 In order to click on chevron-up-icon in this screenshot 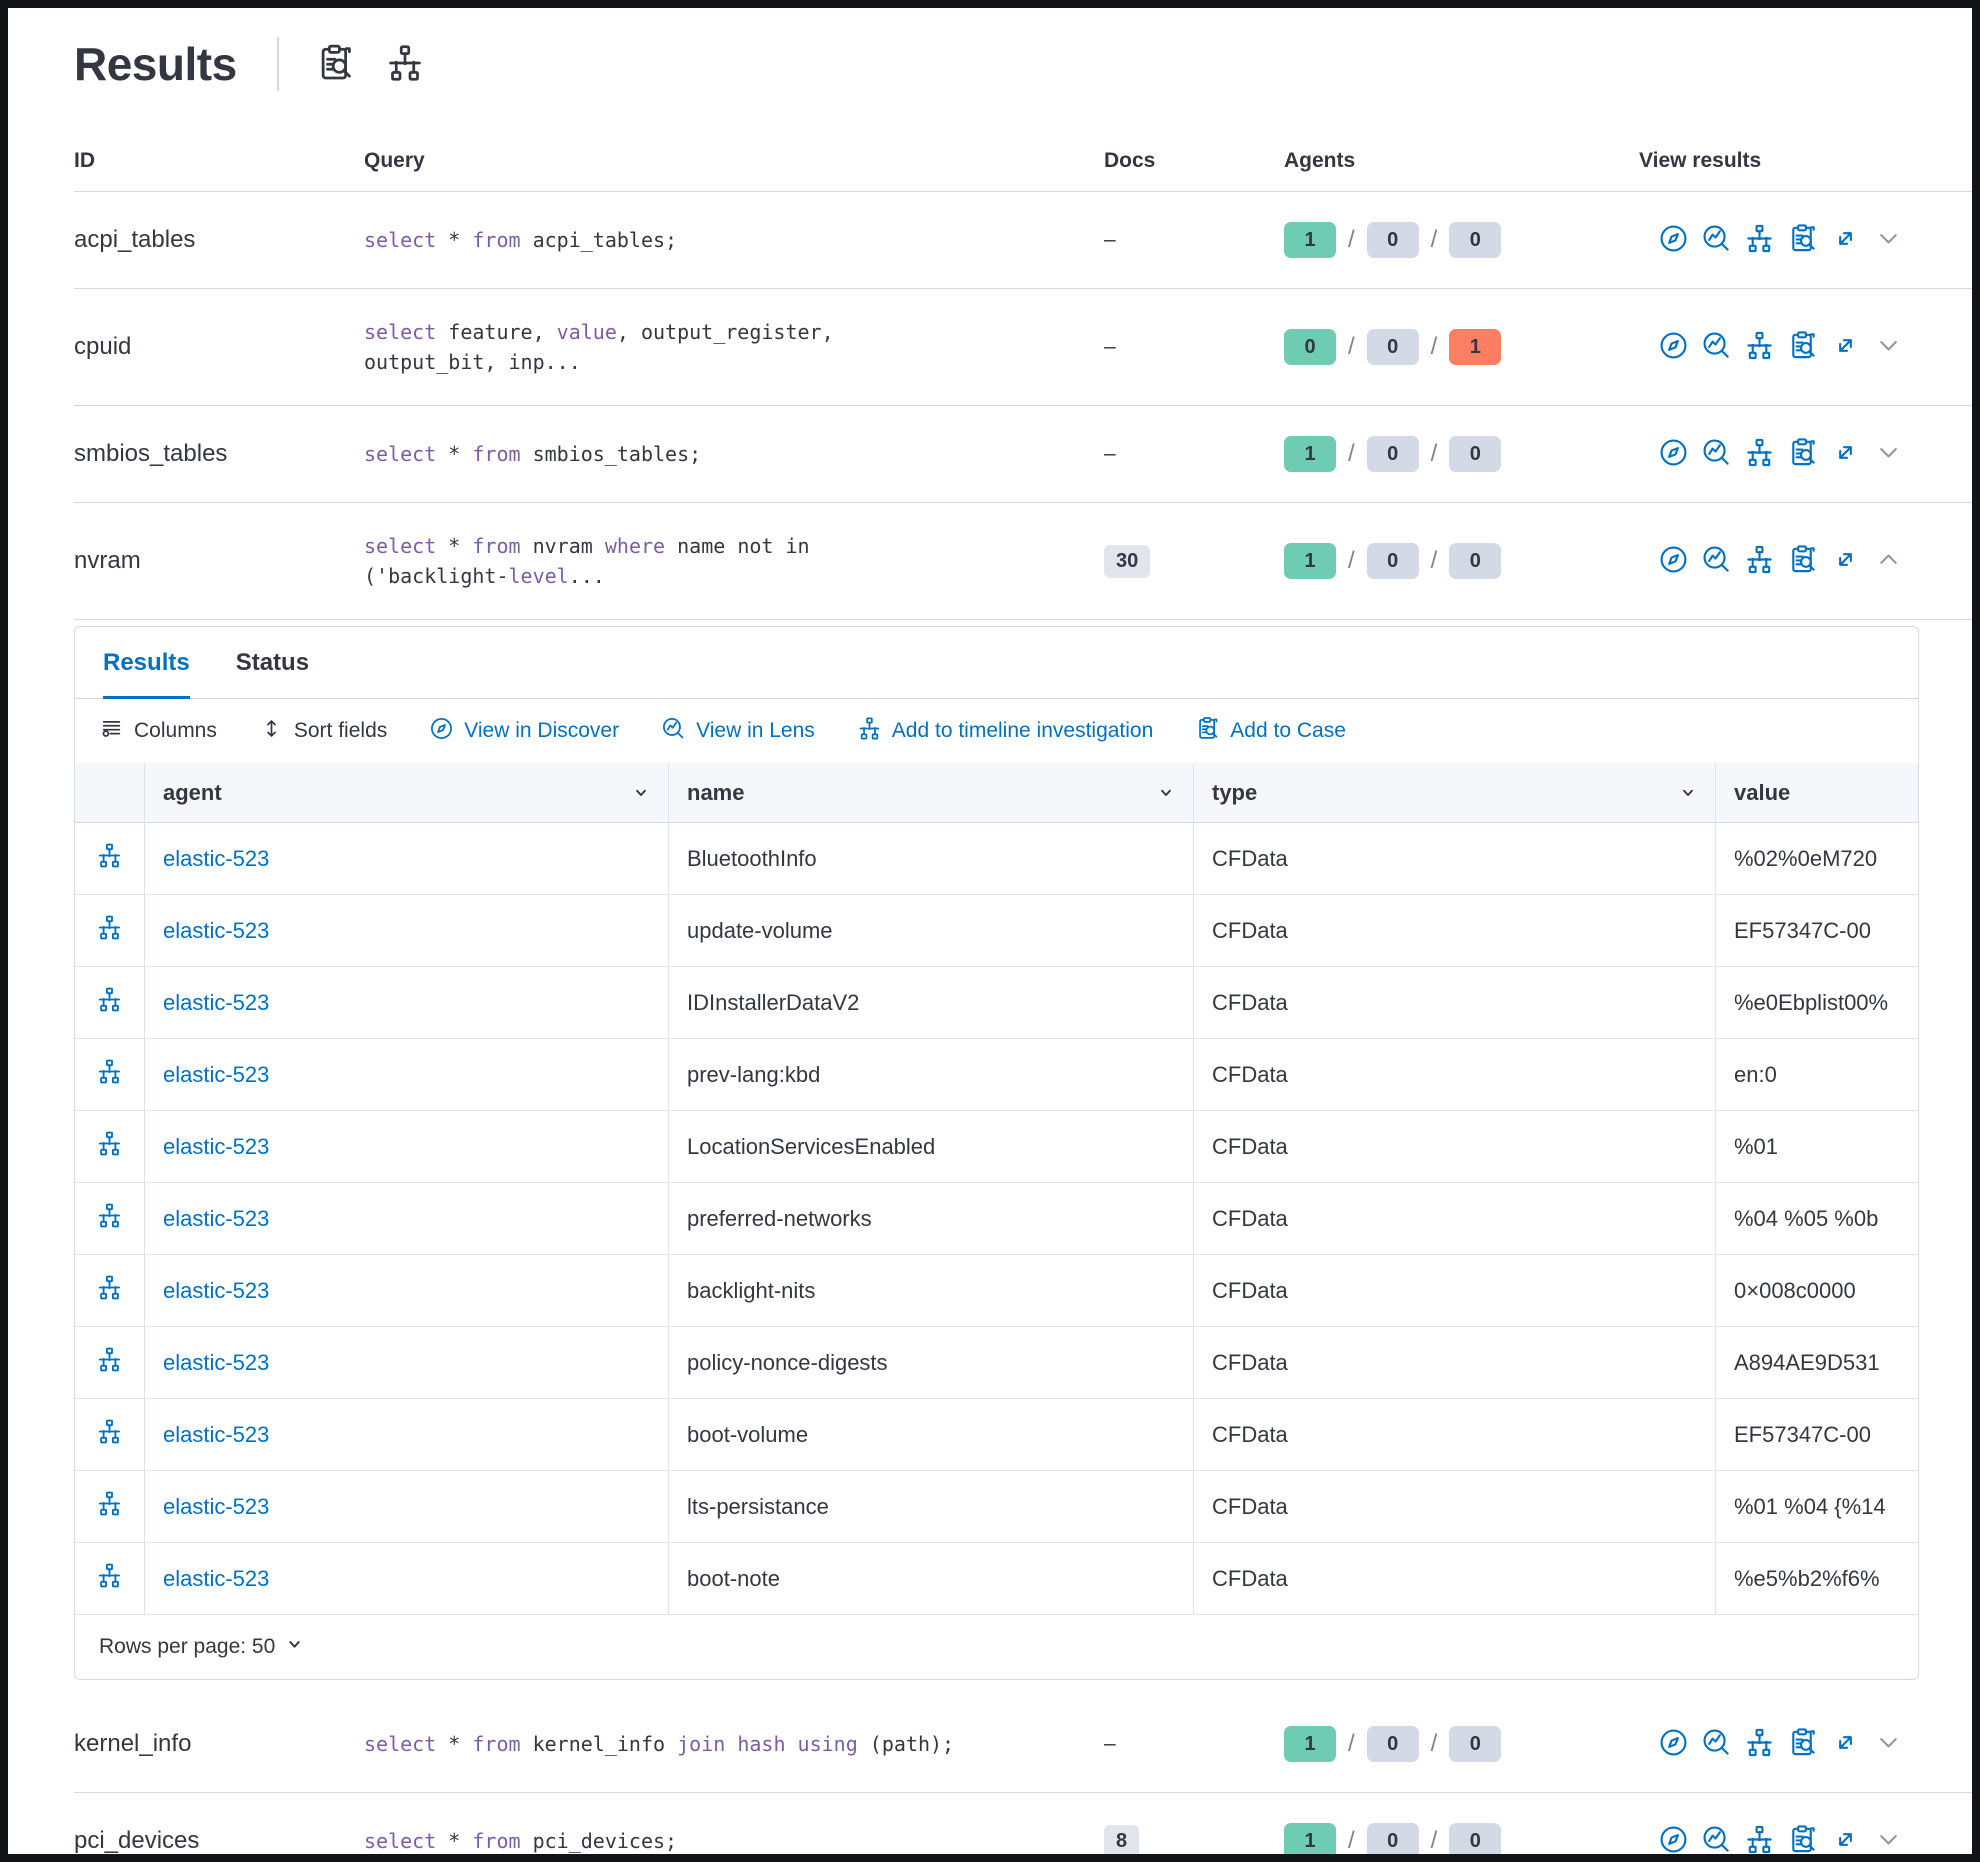, I will do `click(1888, 561)`.